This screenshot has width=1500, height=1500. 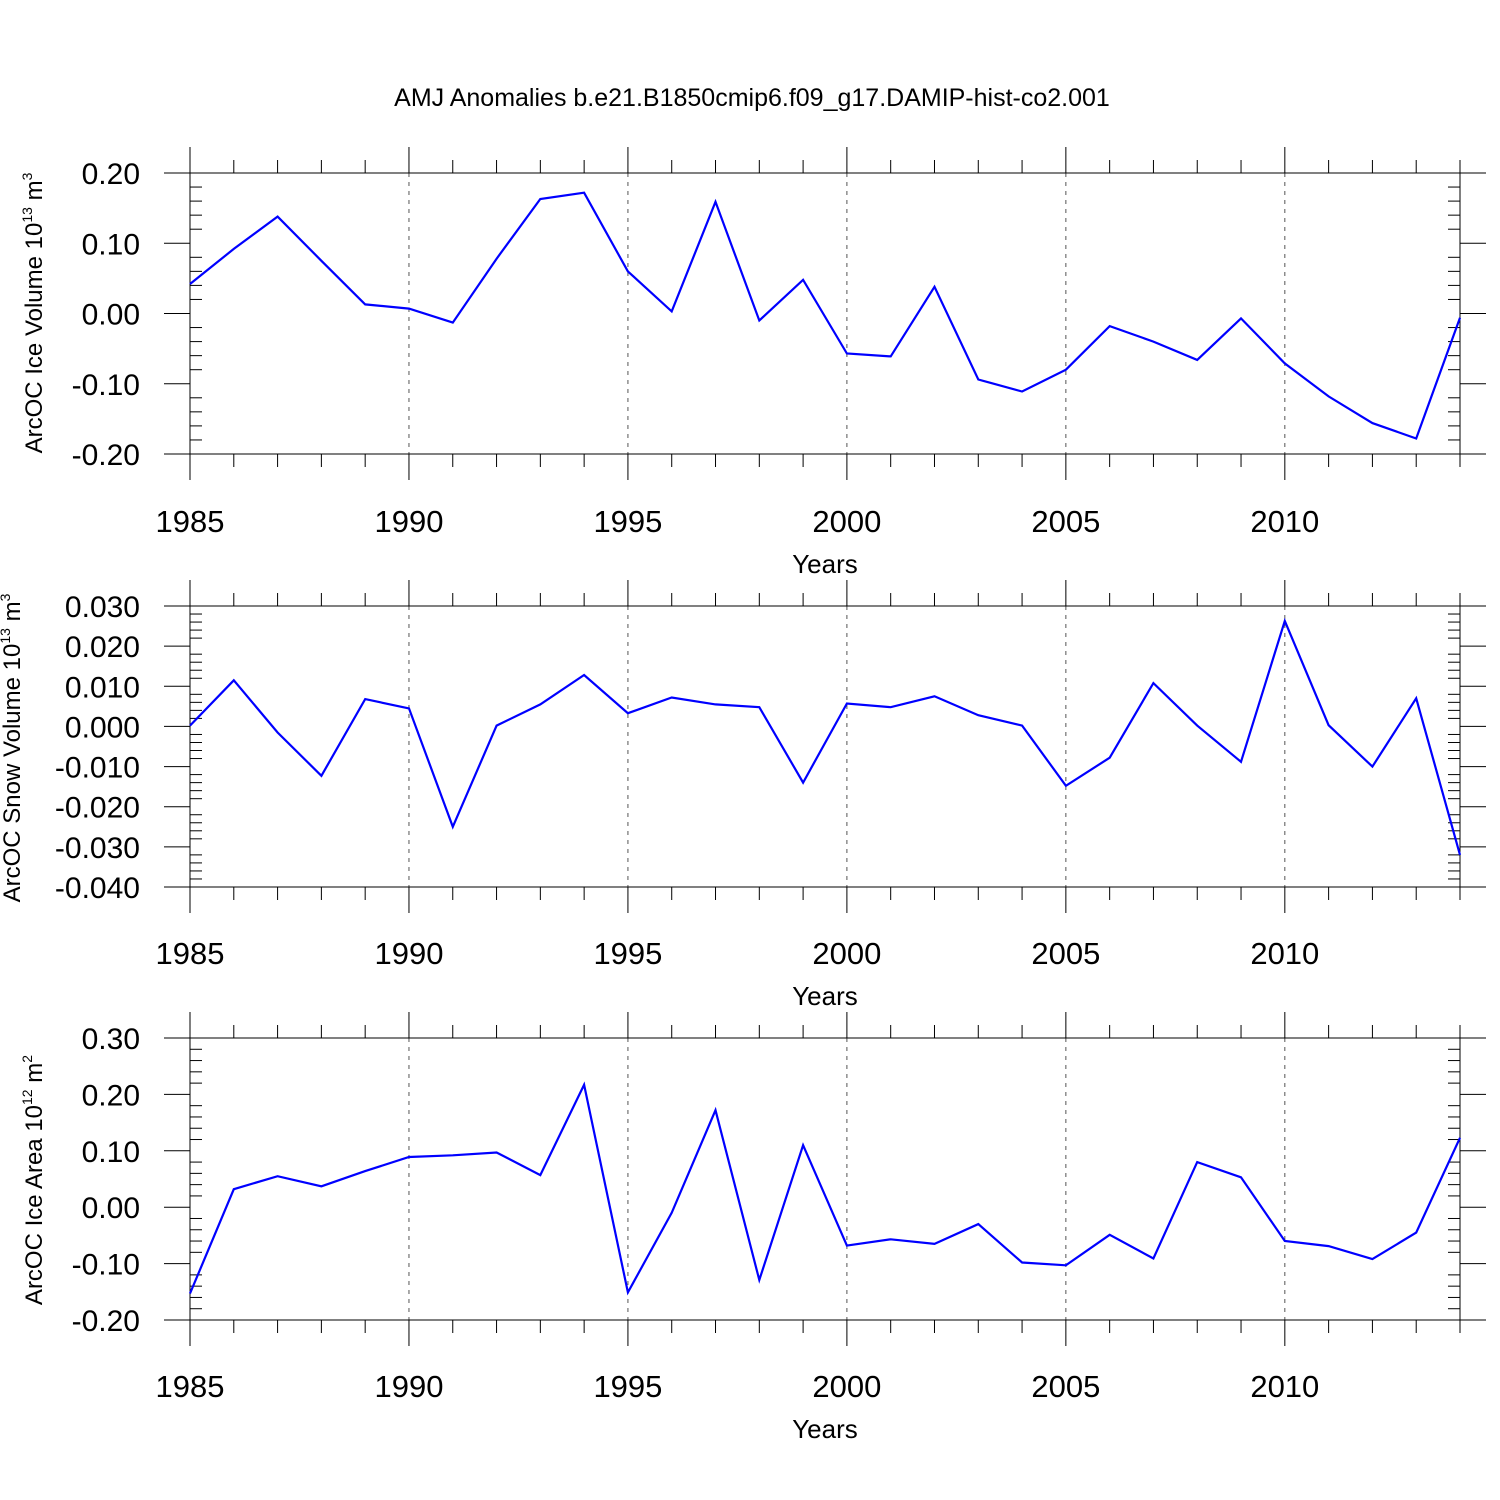 What do you see at coordinates (102, 687) in the screenshot?
I see `y-tick-label: 0.010` at bounding box center [102, 687].